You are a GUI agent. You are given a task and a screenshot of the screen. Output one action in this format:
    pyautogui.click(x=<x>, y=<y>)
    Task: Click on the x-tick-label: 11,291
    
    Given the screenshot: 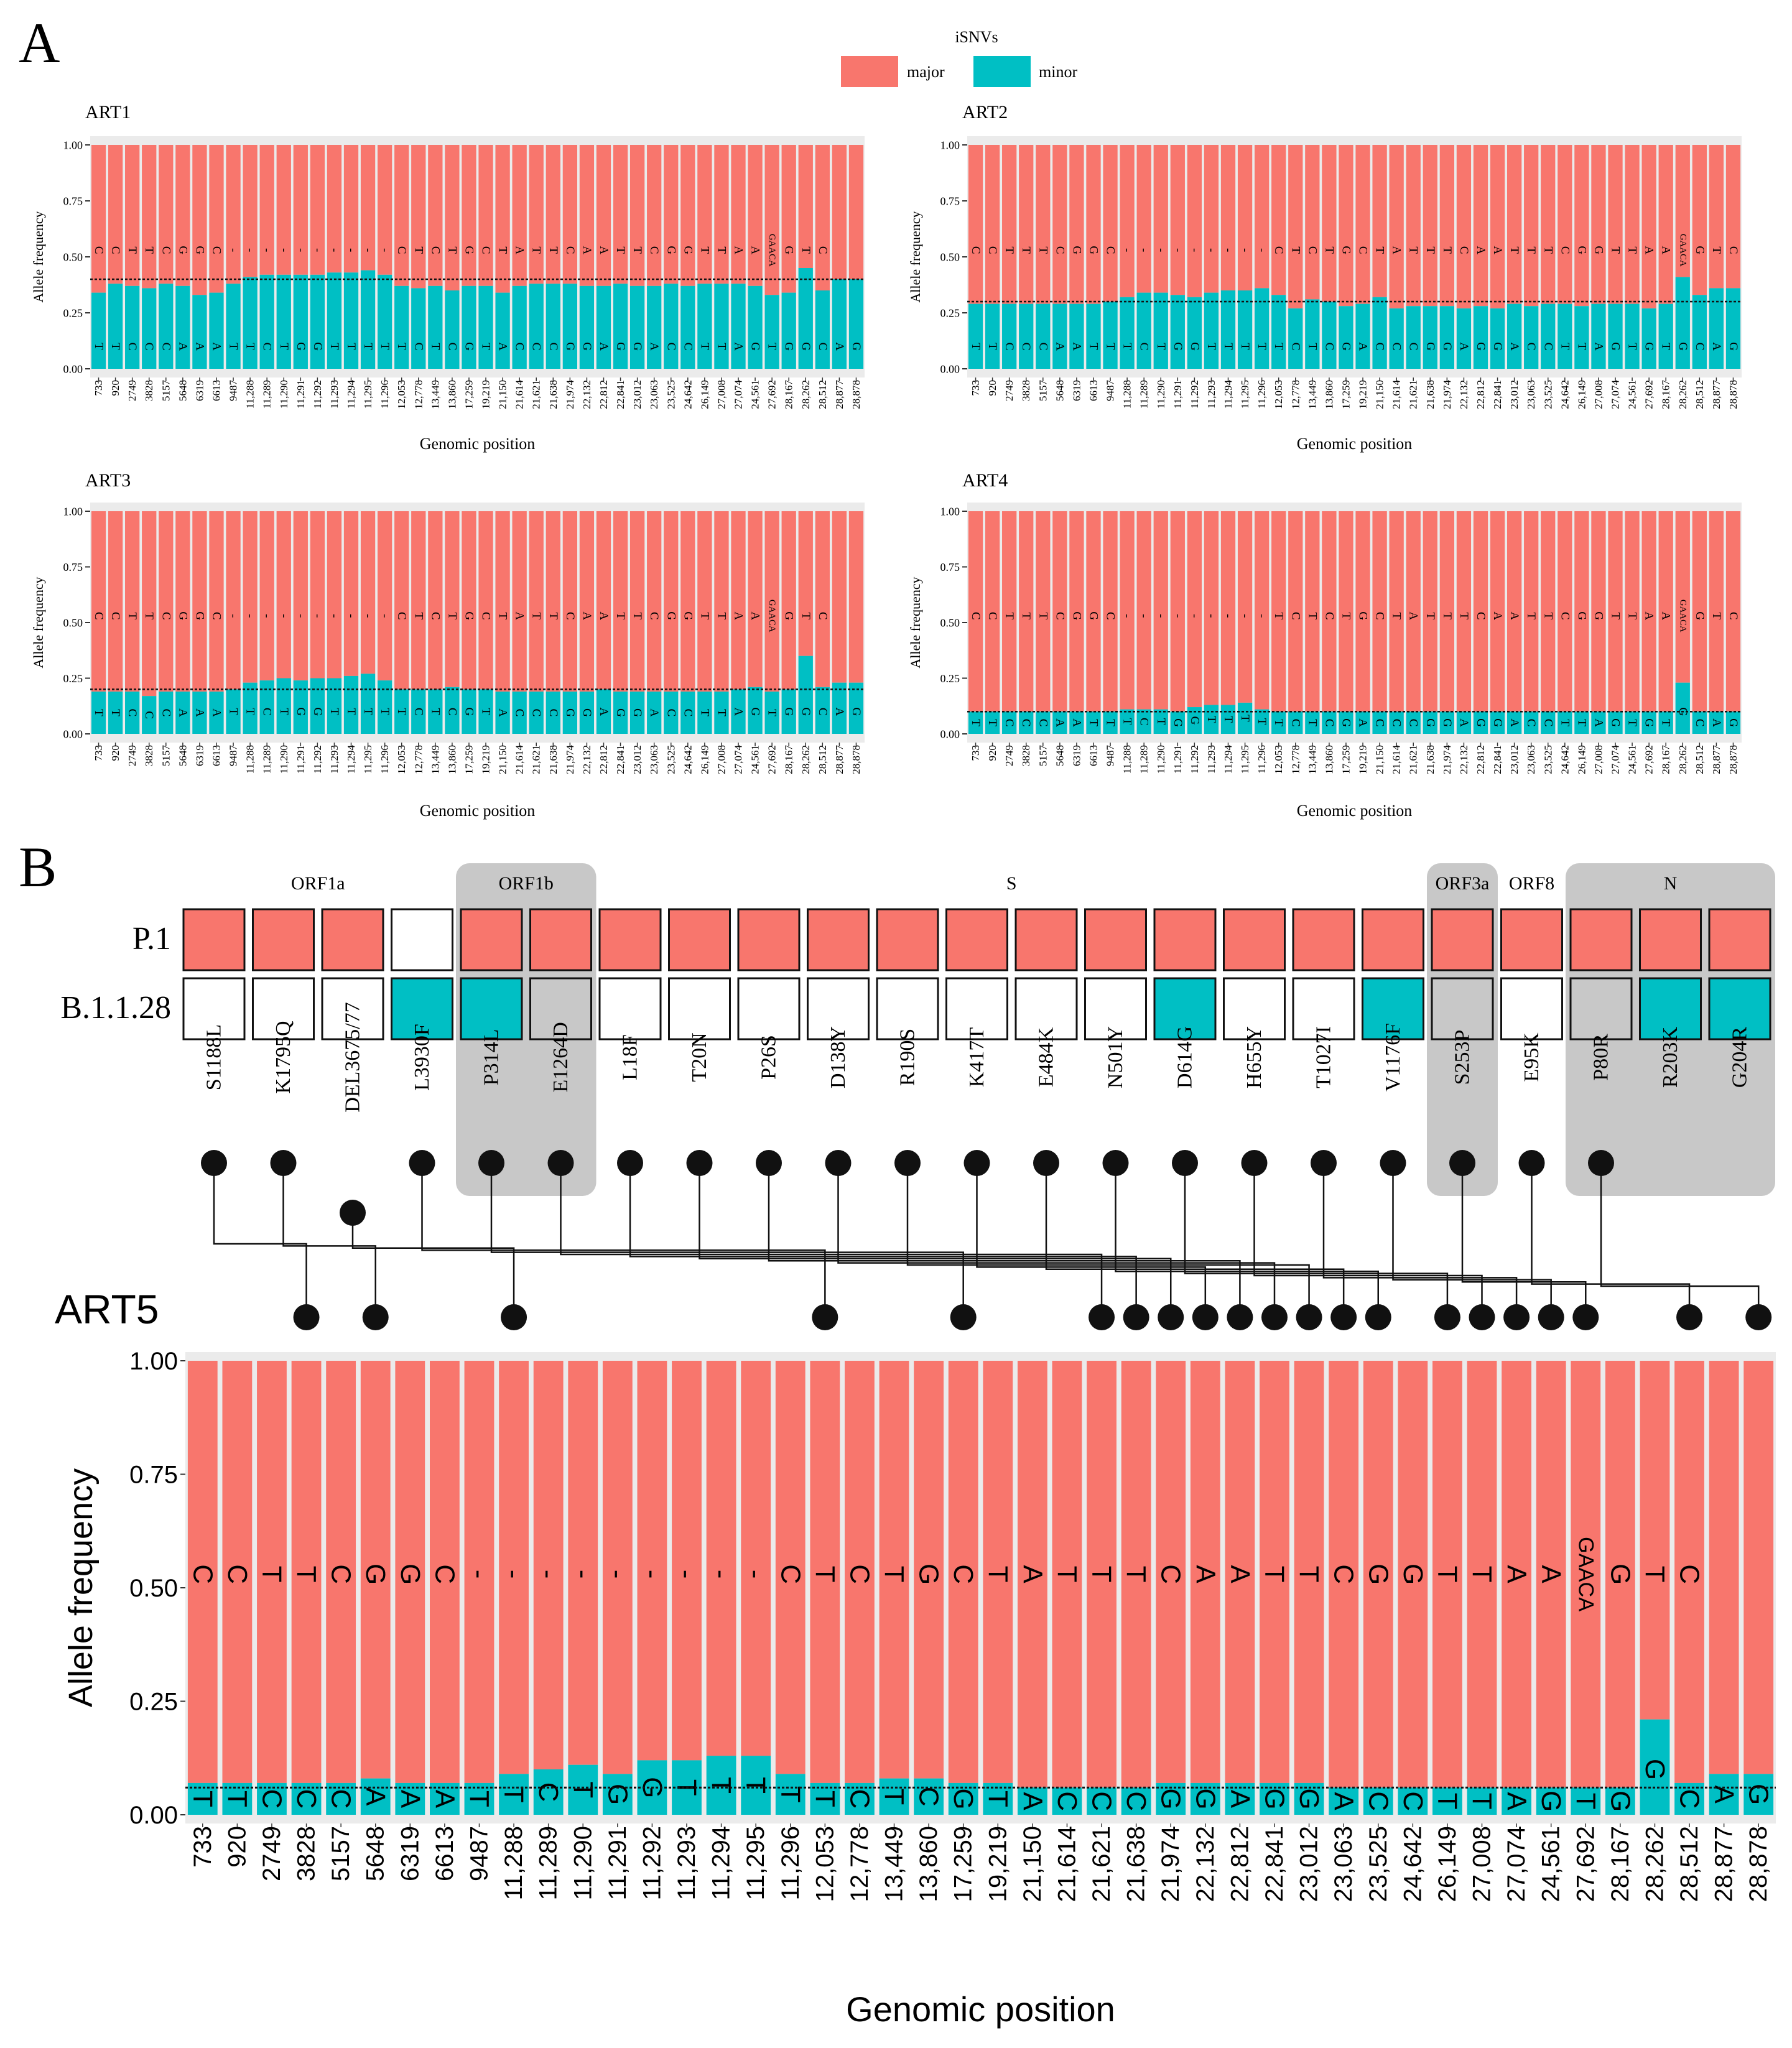 What is the action you would take?
    pyautogui.click(x=1178, y=759)
    